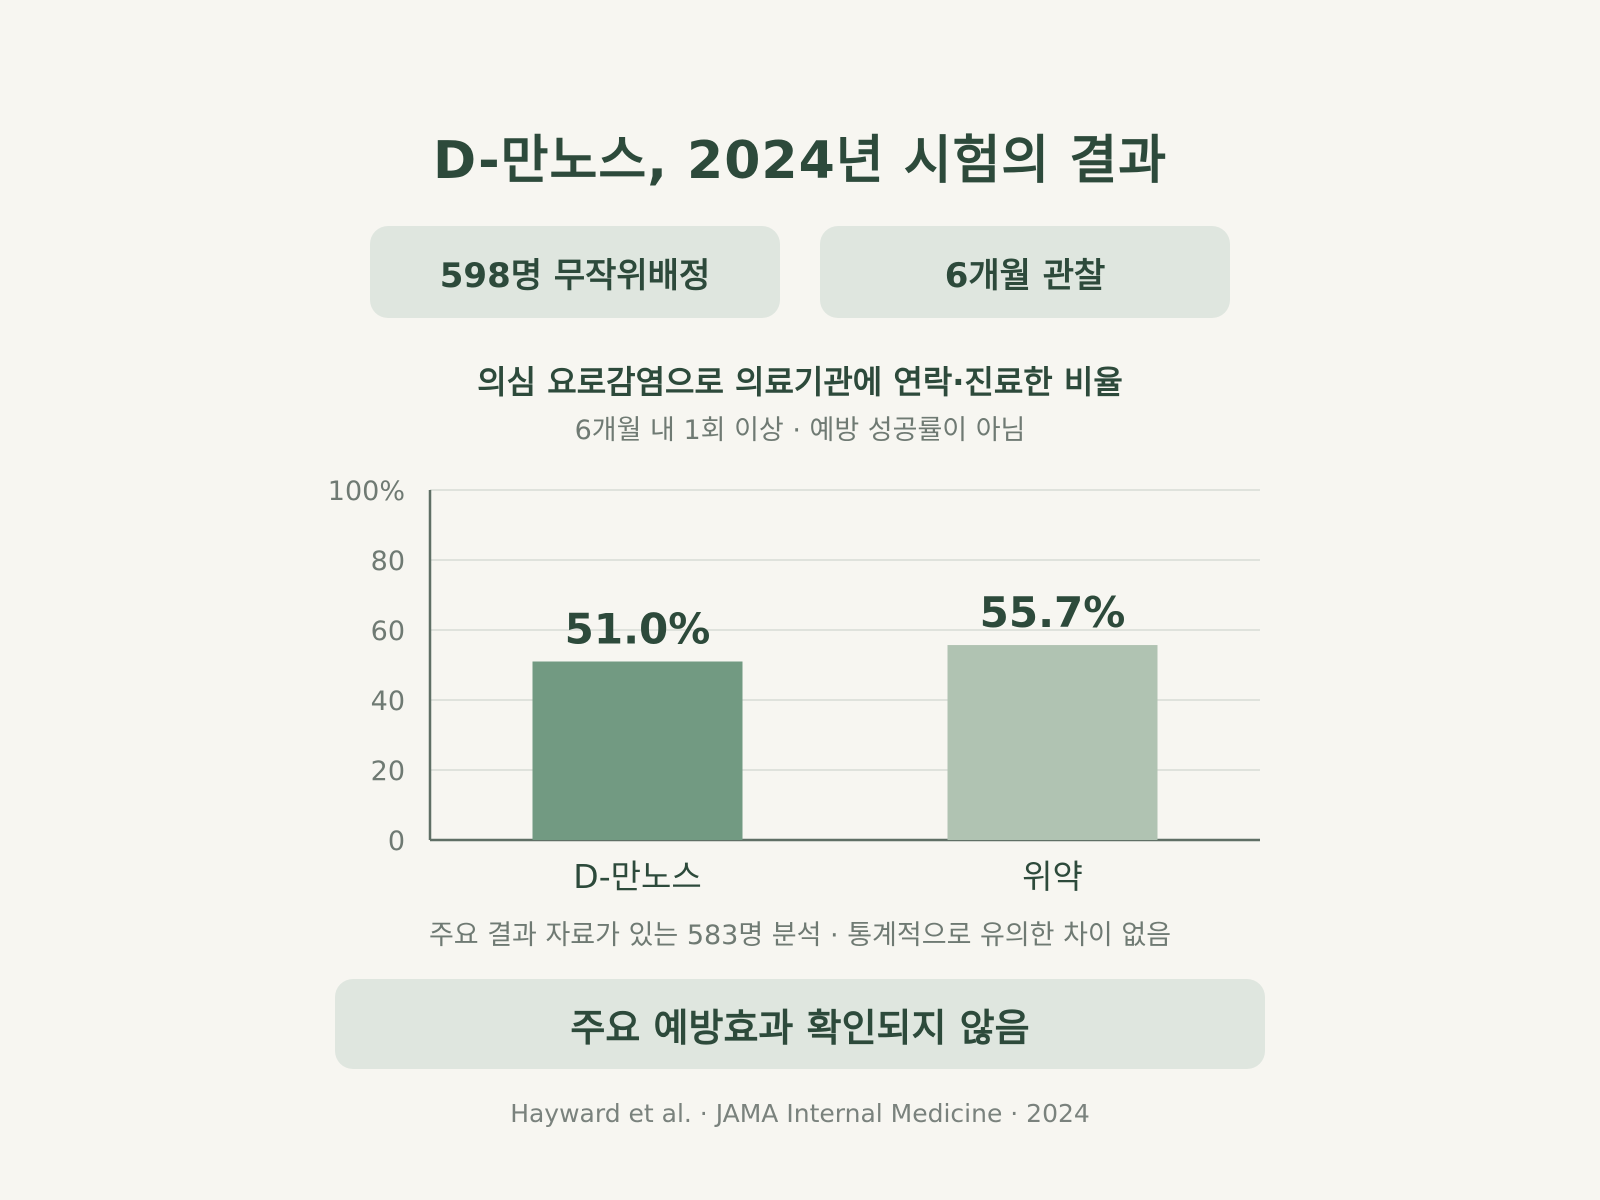  Describe the element at coordinates (575, 272) in the screenshot. I see `sample-size-badge: 598명 무작위배정` at that location.